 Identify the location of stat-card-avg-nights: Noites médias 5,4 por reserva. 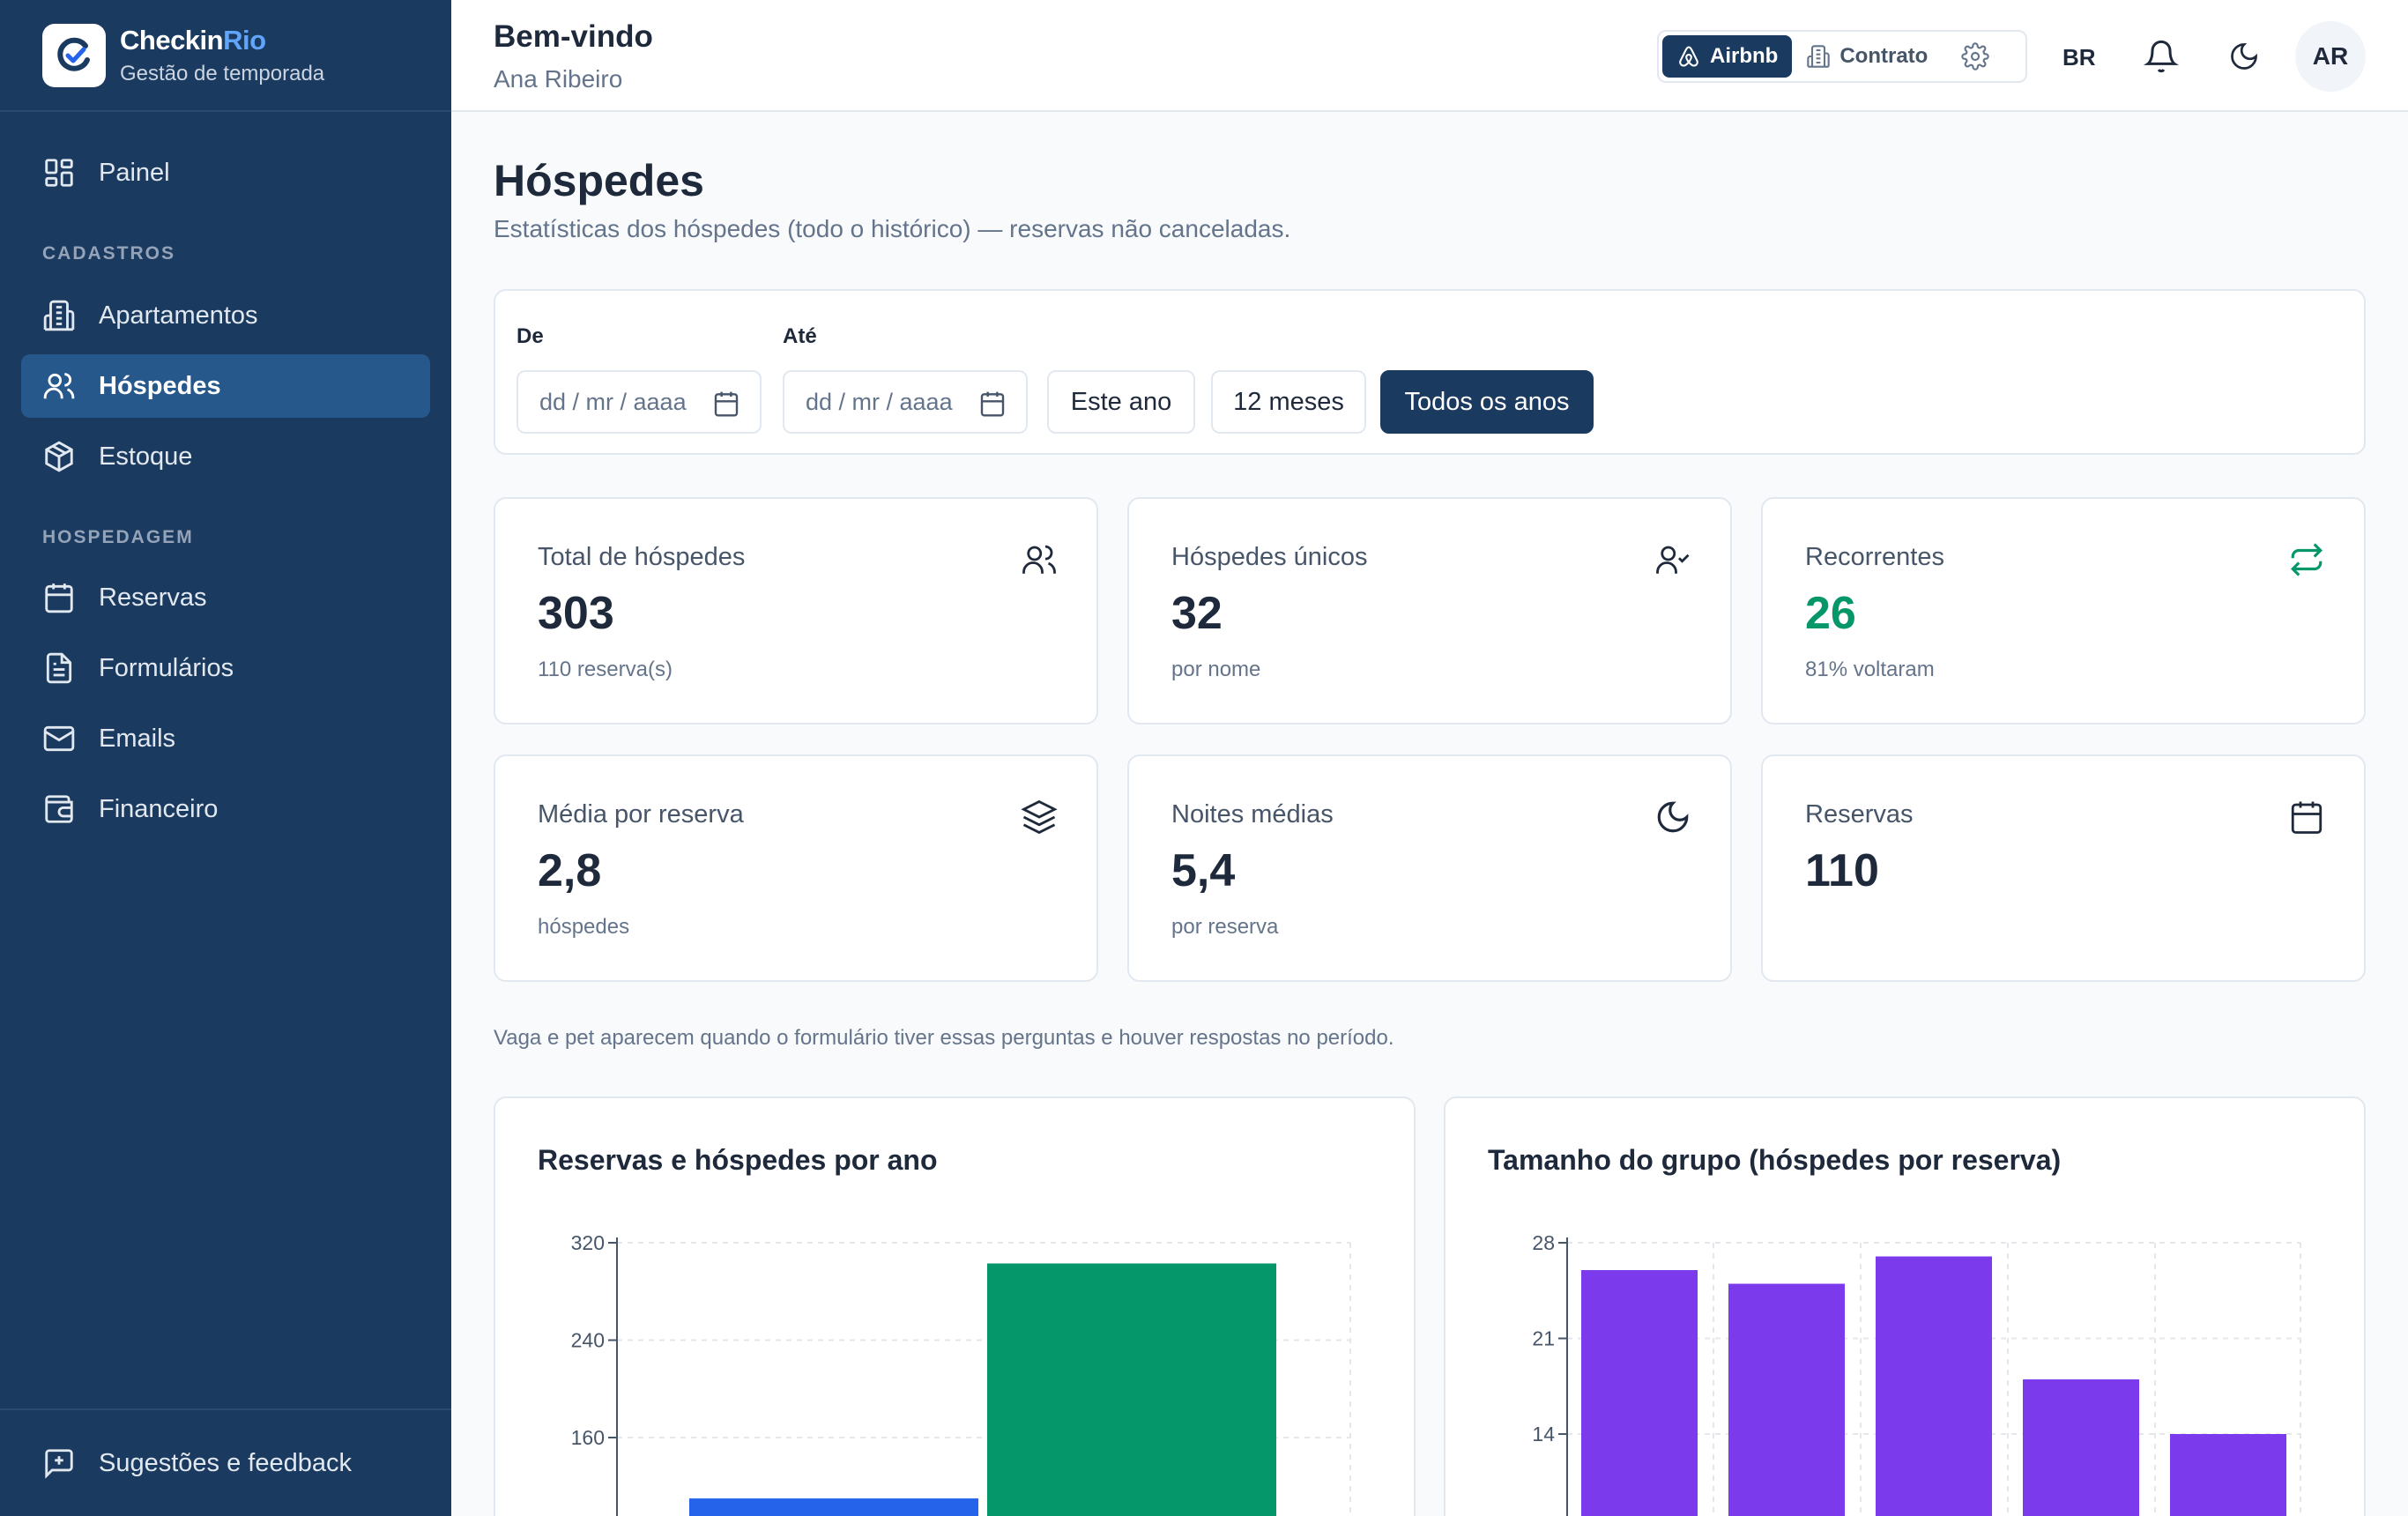
(1429, 868).